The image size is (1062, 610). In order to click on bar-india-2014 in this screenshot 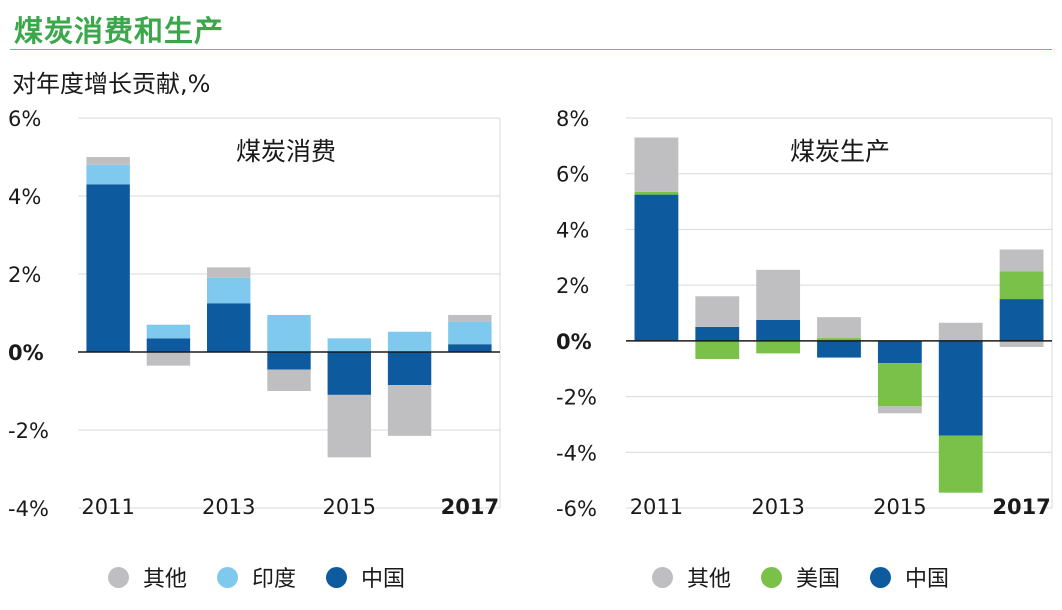, I will do `click(289, 333)`.